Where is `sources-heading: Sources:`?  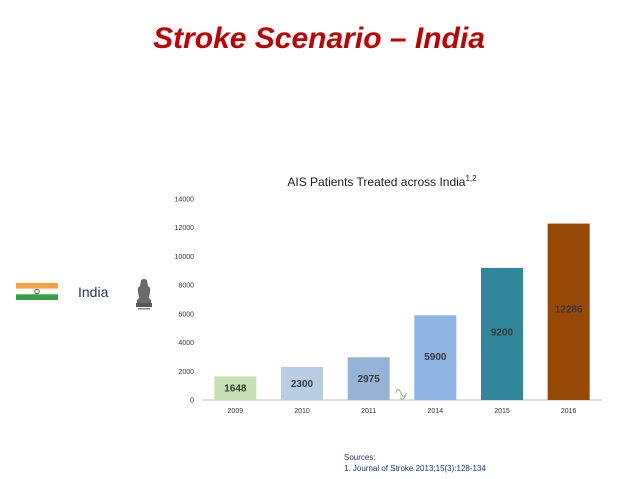
sources-heading: Sources: is located at coordinates (360, 457).